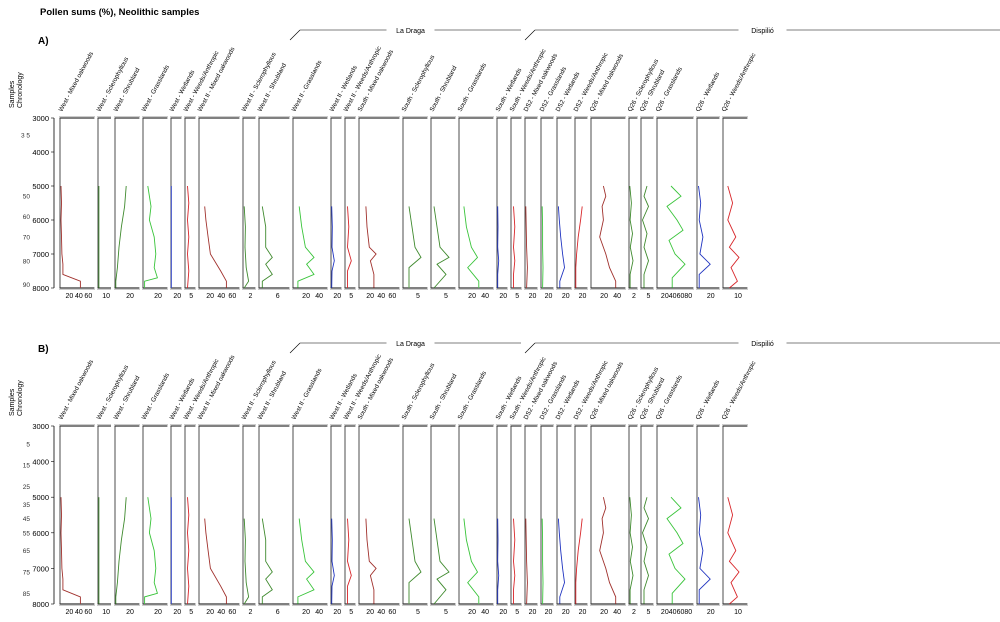  What do you see at coordinates (28, 444) in the screenshot?
I see `sample-tick-label: 5` at bounding box center [28, 444].